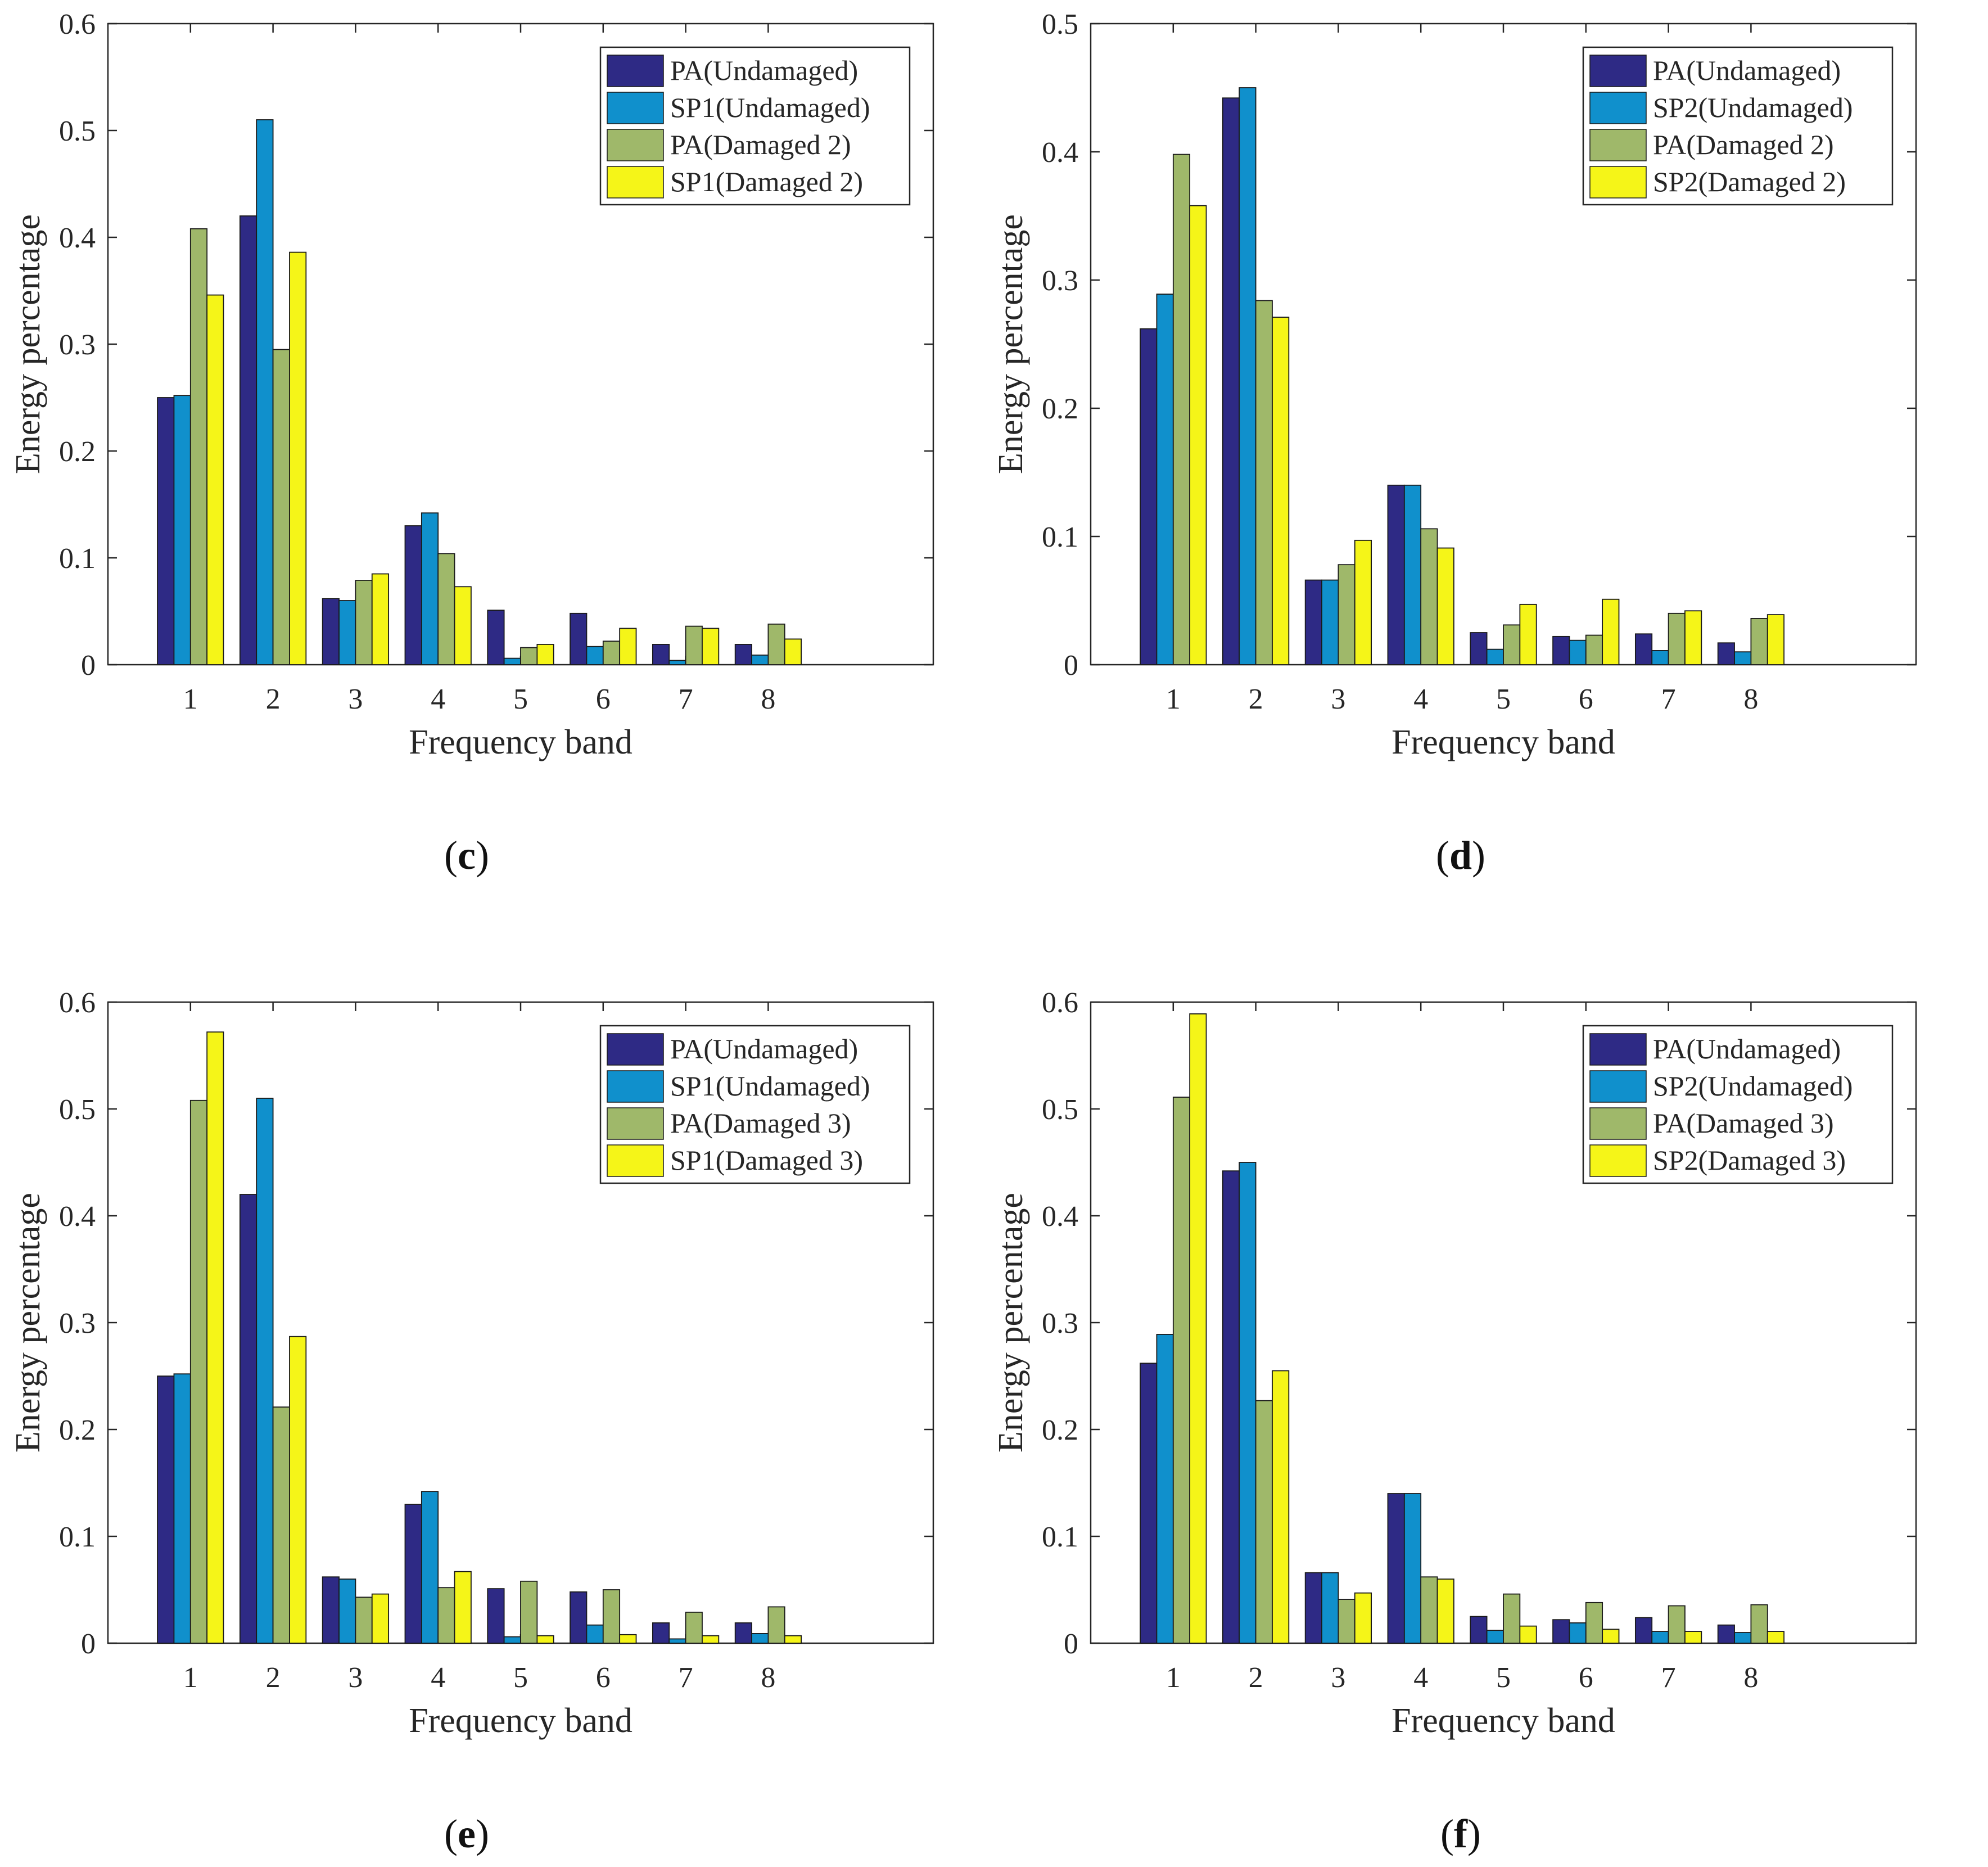 Image resolution: width=1988 pixels, height=1867 pixels. I want to click on bar-d-s2-band6, so click(1578, 652).